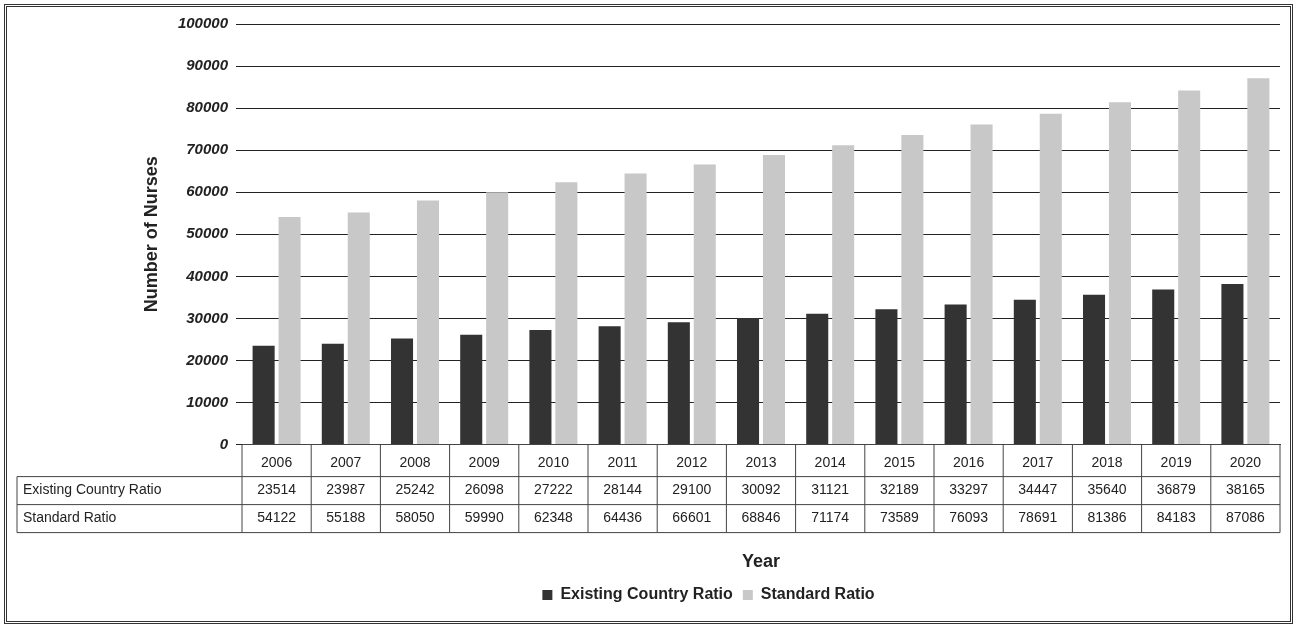 This screenshot has width=1295, height=626. What do you see at coordinates (207, 233) in the screenshot?
I see `y-tick-label: 50000` at bounding box center [207, 233].